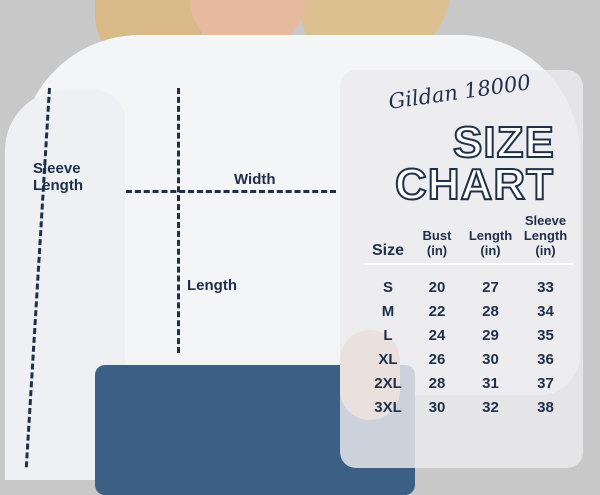 Image resolution: width=600 pixels, height=495 pixels. What do you see at coordinates (388, 383) in the screenshot?
I see `table-cell: 2XL` at bounding box center [388, 383].